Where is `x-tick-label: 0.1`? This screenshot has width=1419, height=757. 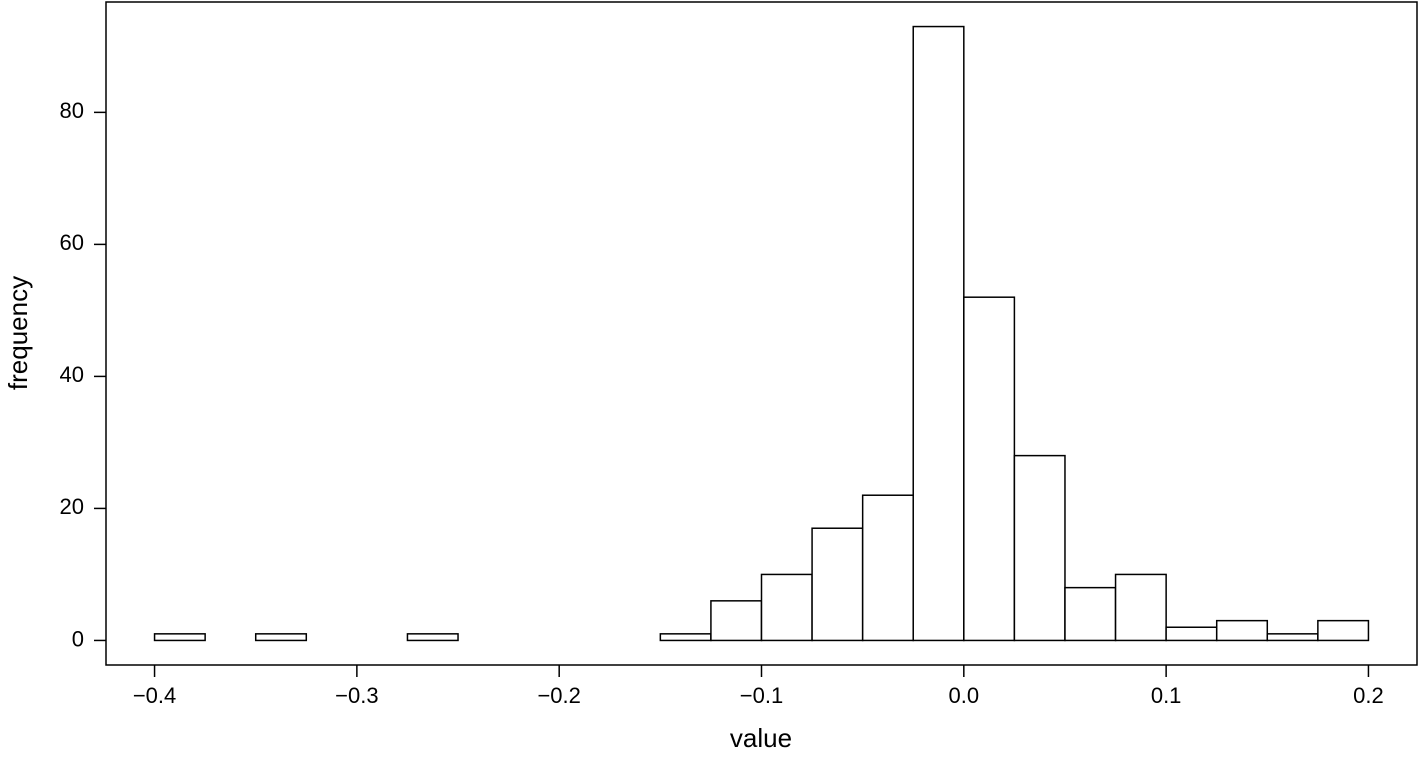
x-tick-label: 0.1 is located at coordinates (1166, 695).